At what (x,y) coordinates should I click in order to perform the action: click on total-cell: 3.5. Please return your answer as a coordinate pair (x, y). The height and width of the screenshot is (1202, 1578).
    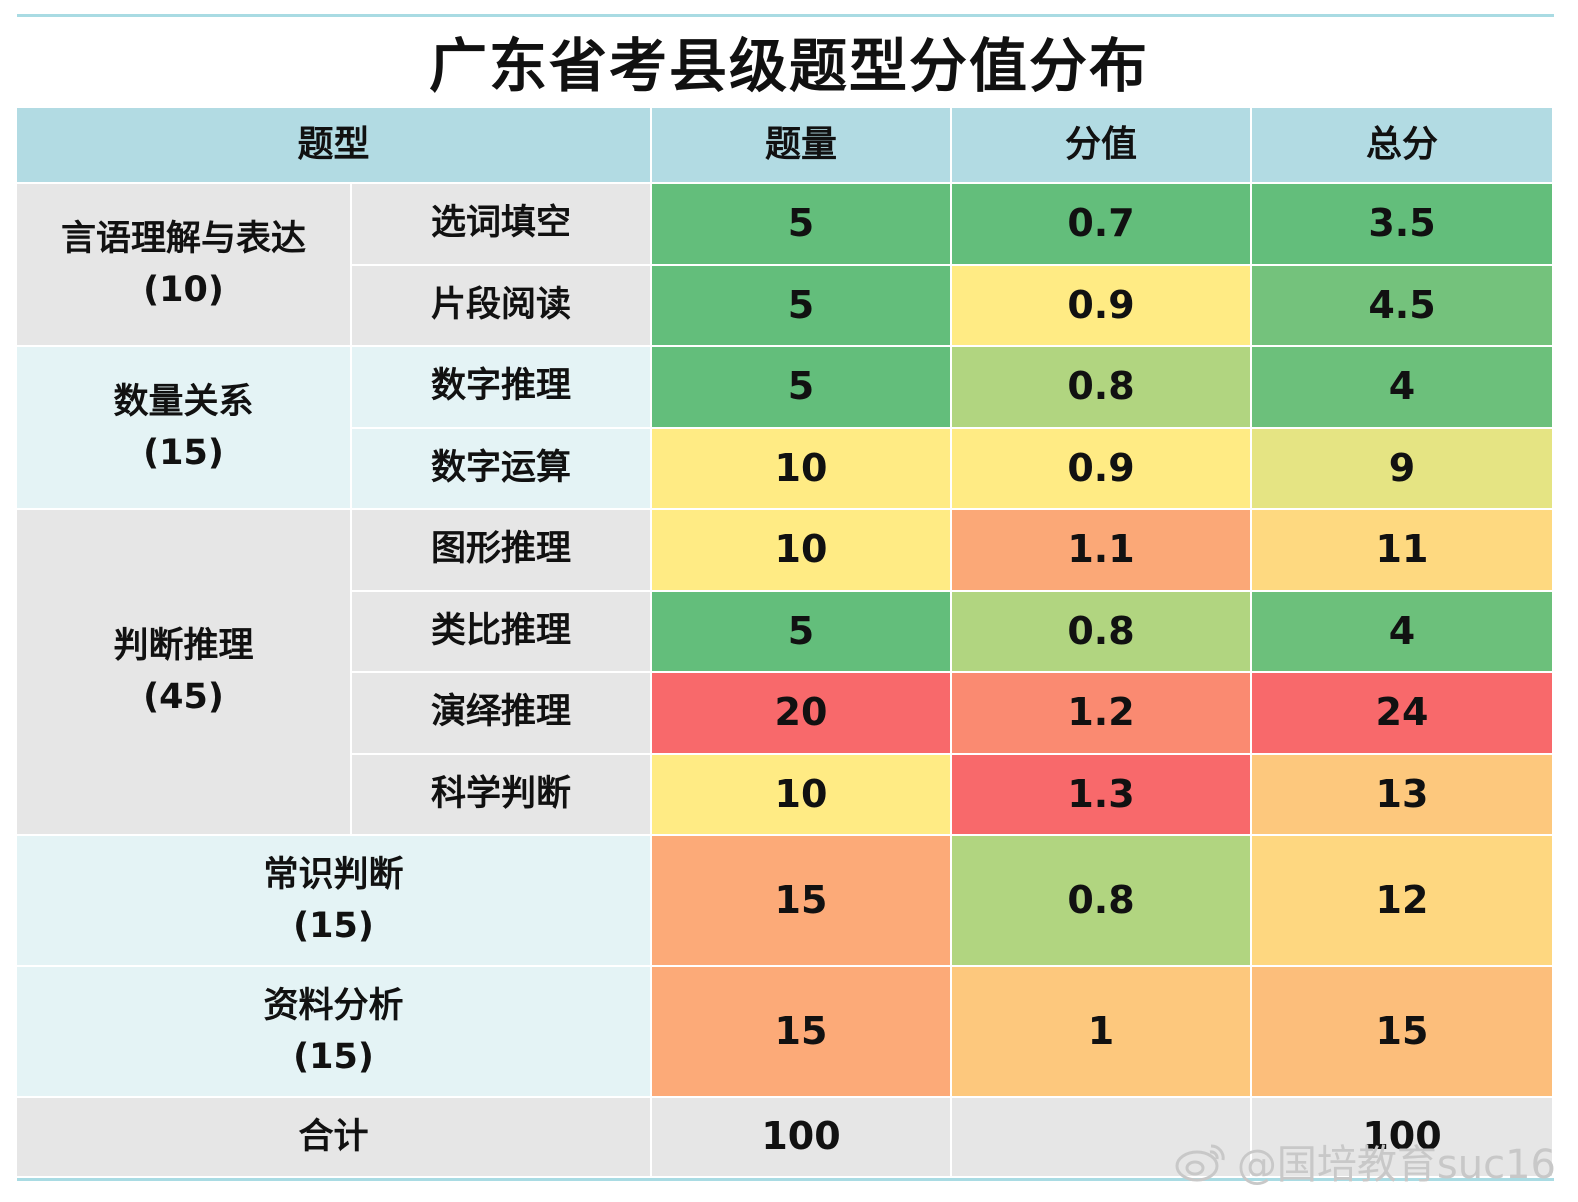
    Looking at the image, I should click on (1403, 225).